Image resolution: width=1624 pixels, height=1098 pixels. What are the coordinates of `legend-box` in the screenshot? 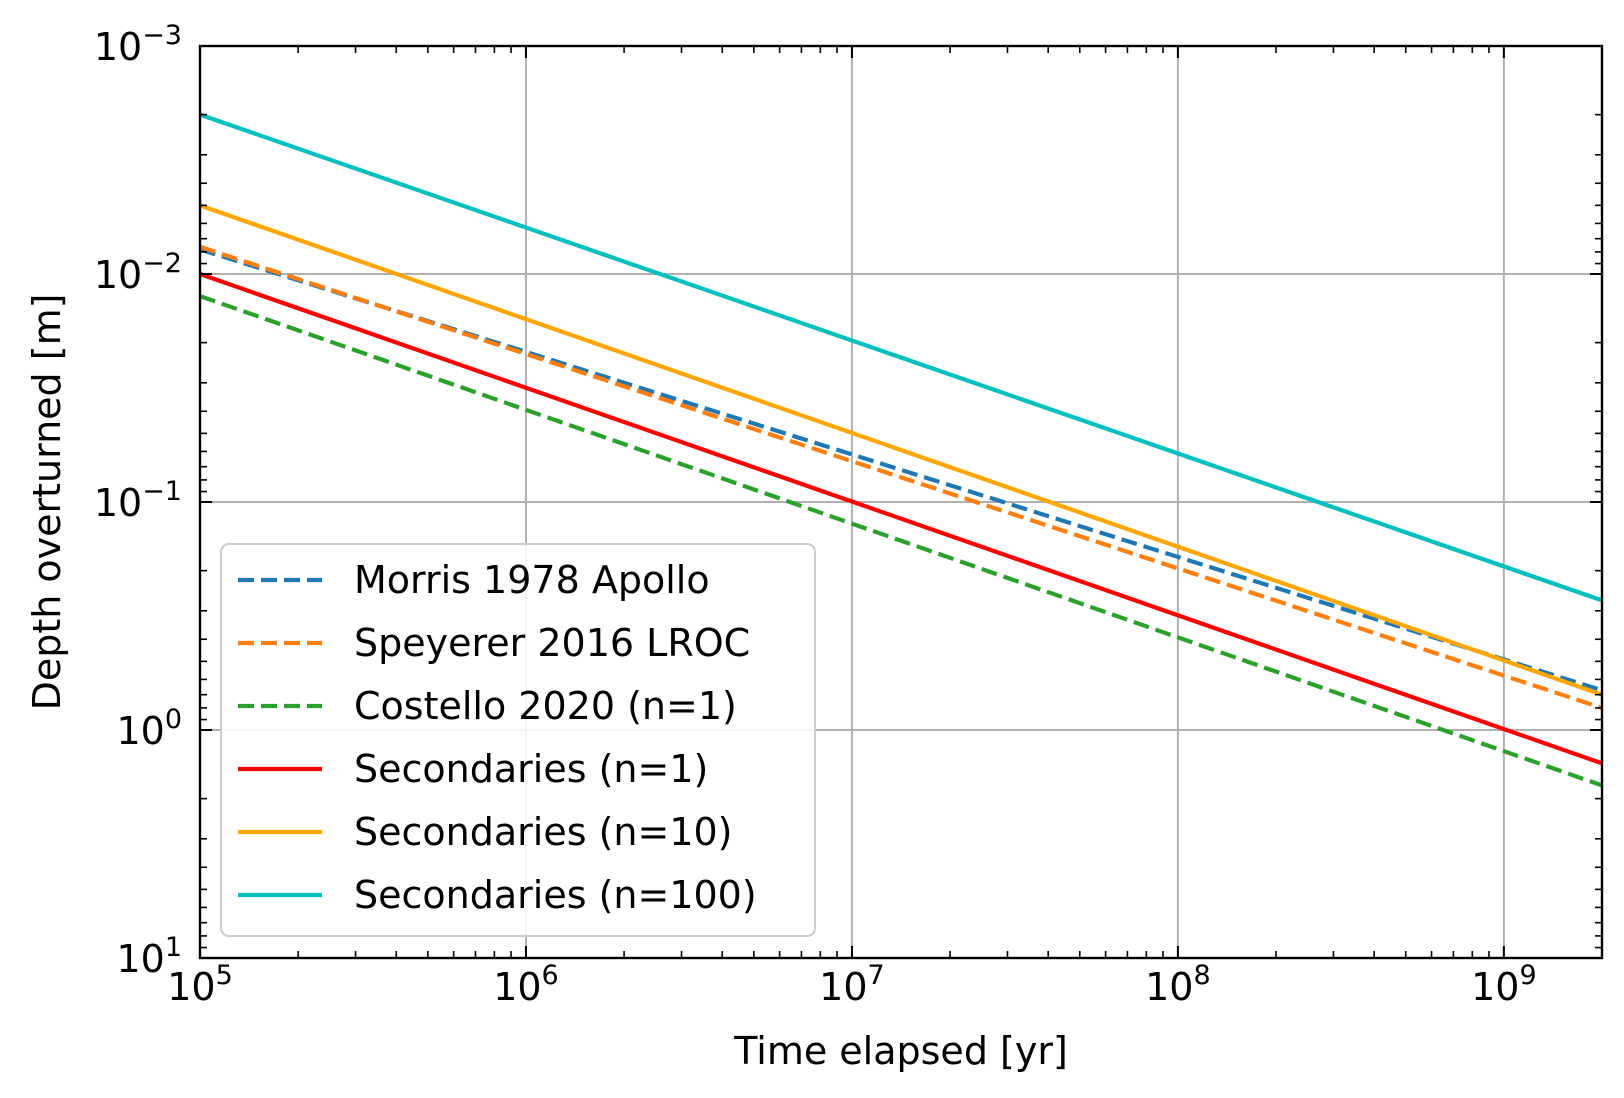 It's located at (518, 740).